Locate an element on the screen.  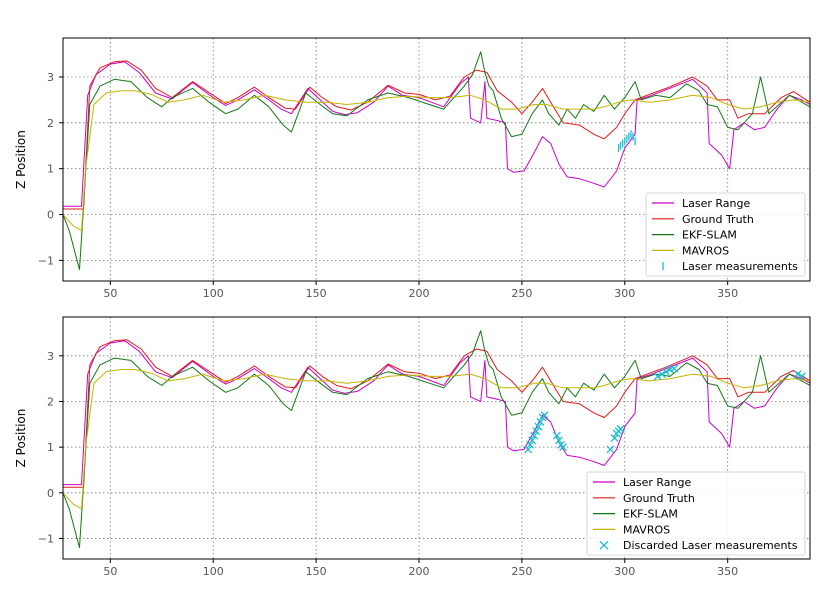
legend-label-discarded-laser-measurements: Discarded Laser measurements is located at coordinates (710, 545).